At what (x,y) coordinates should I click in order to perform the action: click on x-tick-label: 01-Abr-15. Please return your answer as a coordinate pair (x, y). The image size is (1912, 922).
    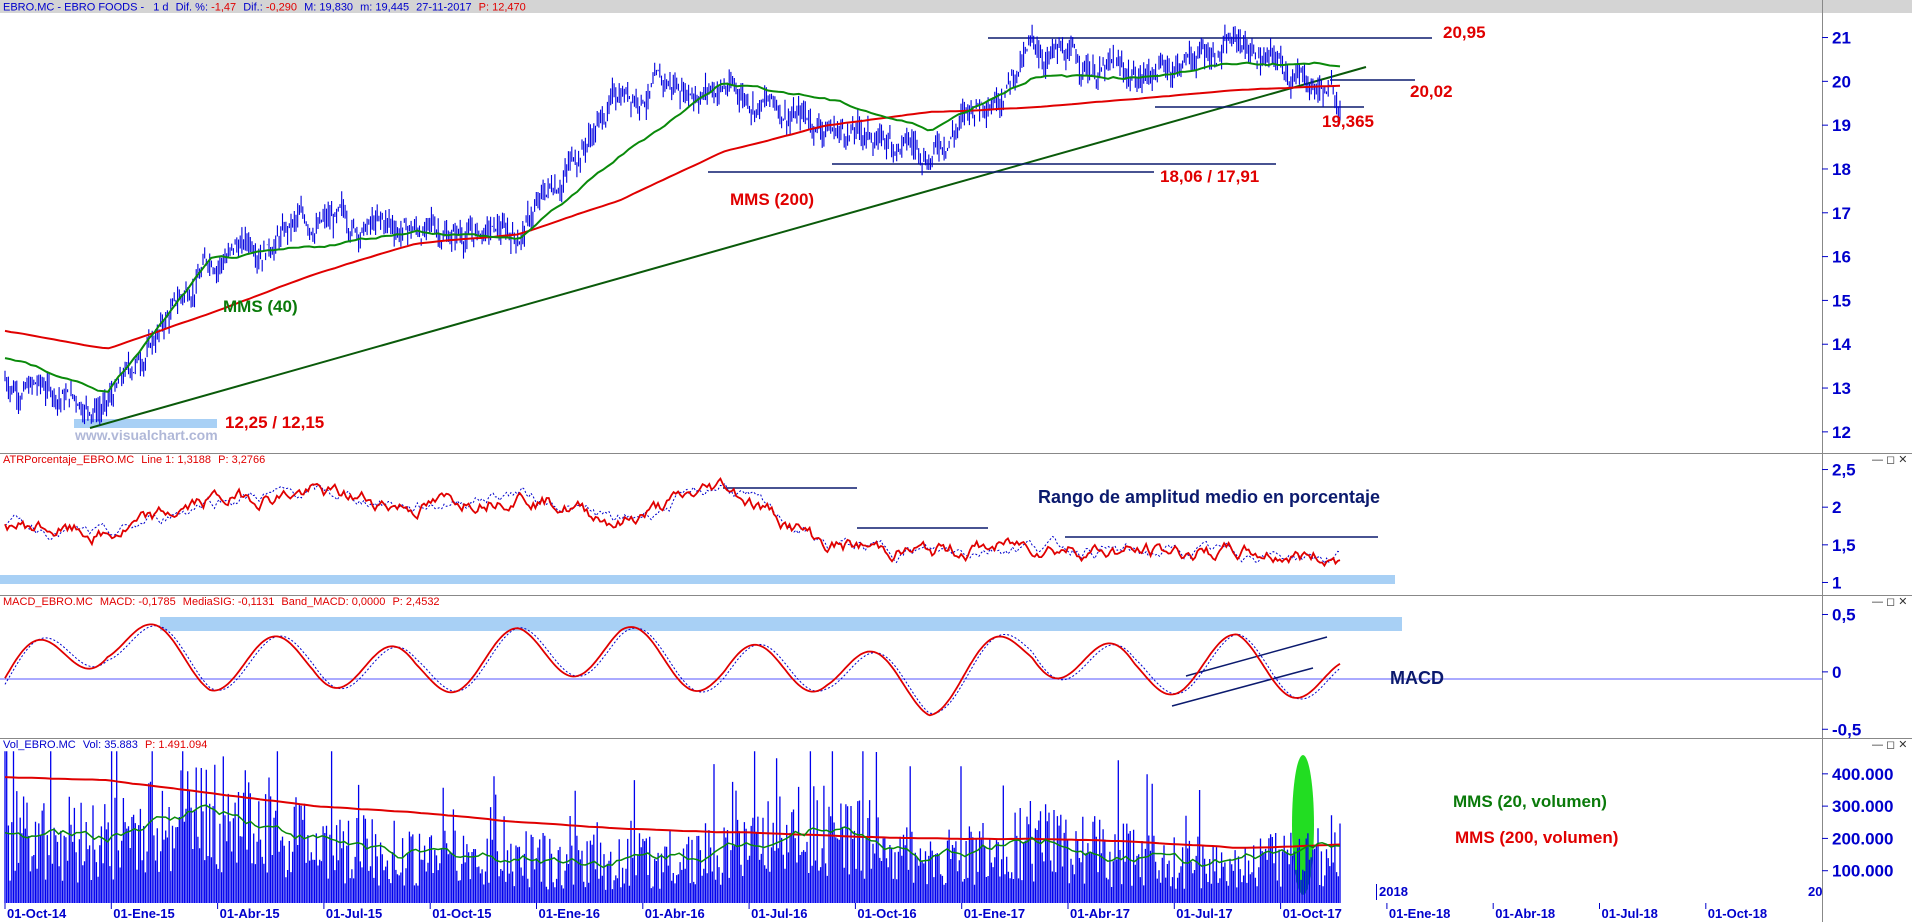
    Looking at the image, I should click on (250, 913).